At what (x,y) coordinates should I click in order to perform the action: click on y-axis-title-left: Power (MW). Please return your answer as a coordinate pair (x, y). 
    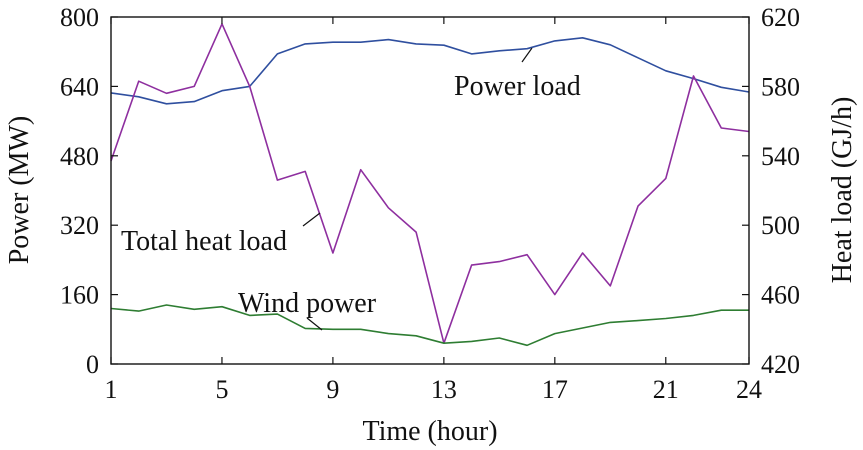
    Looking at the image, I should click on (19, 190).